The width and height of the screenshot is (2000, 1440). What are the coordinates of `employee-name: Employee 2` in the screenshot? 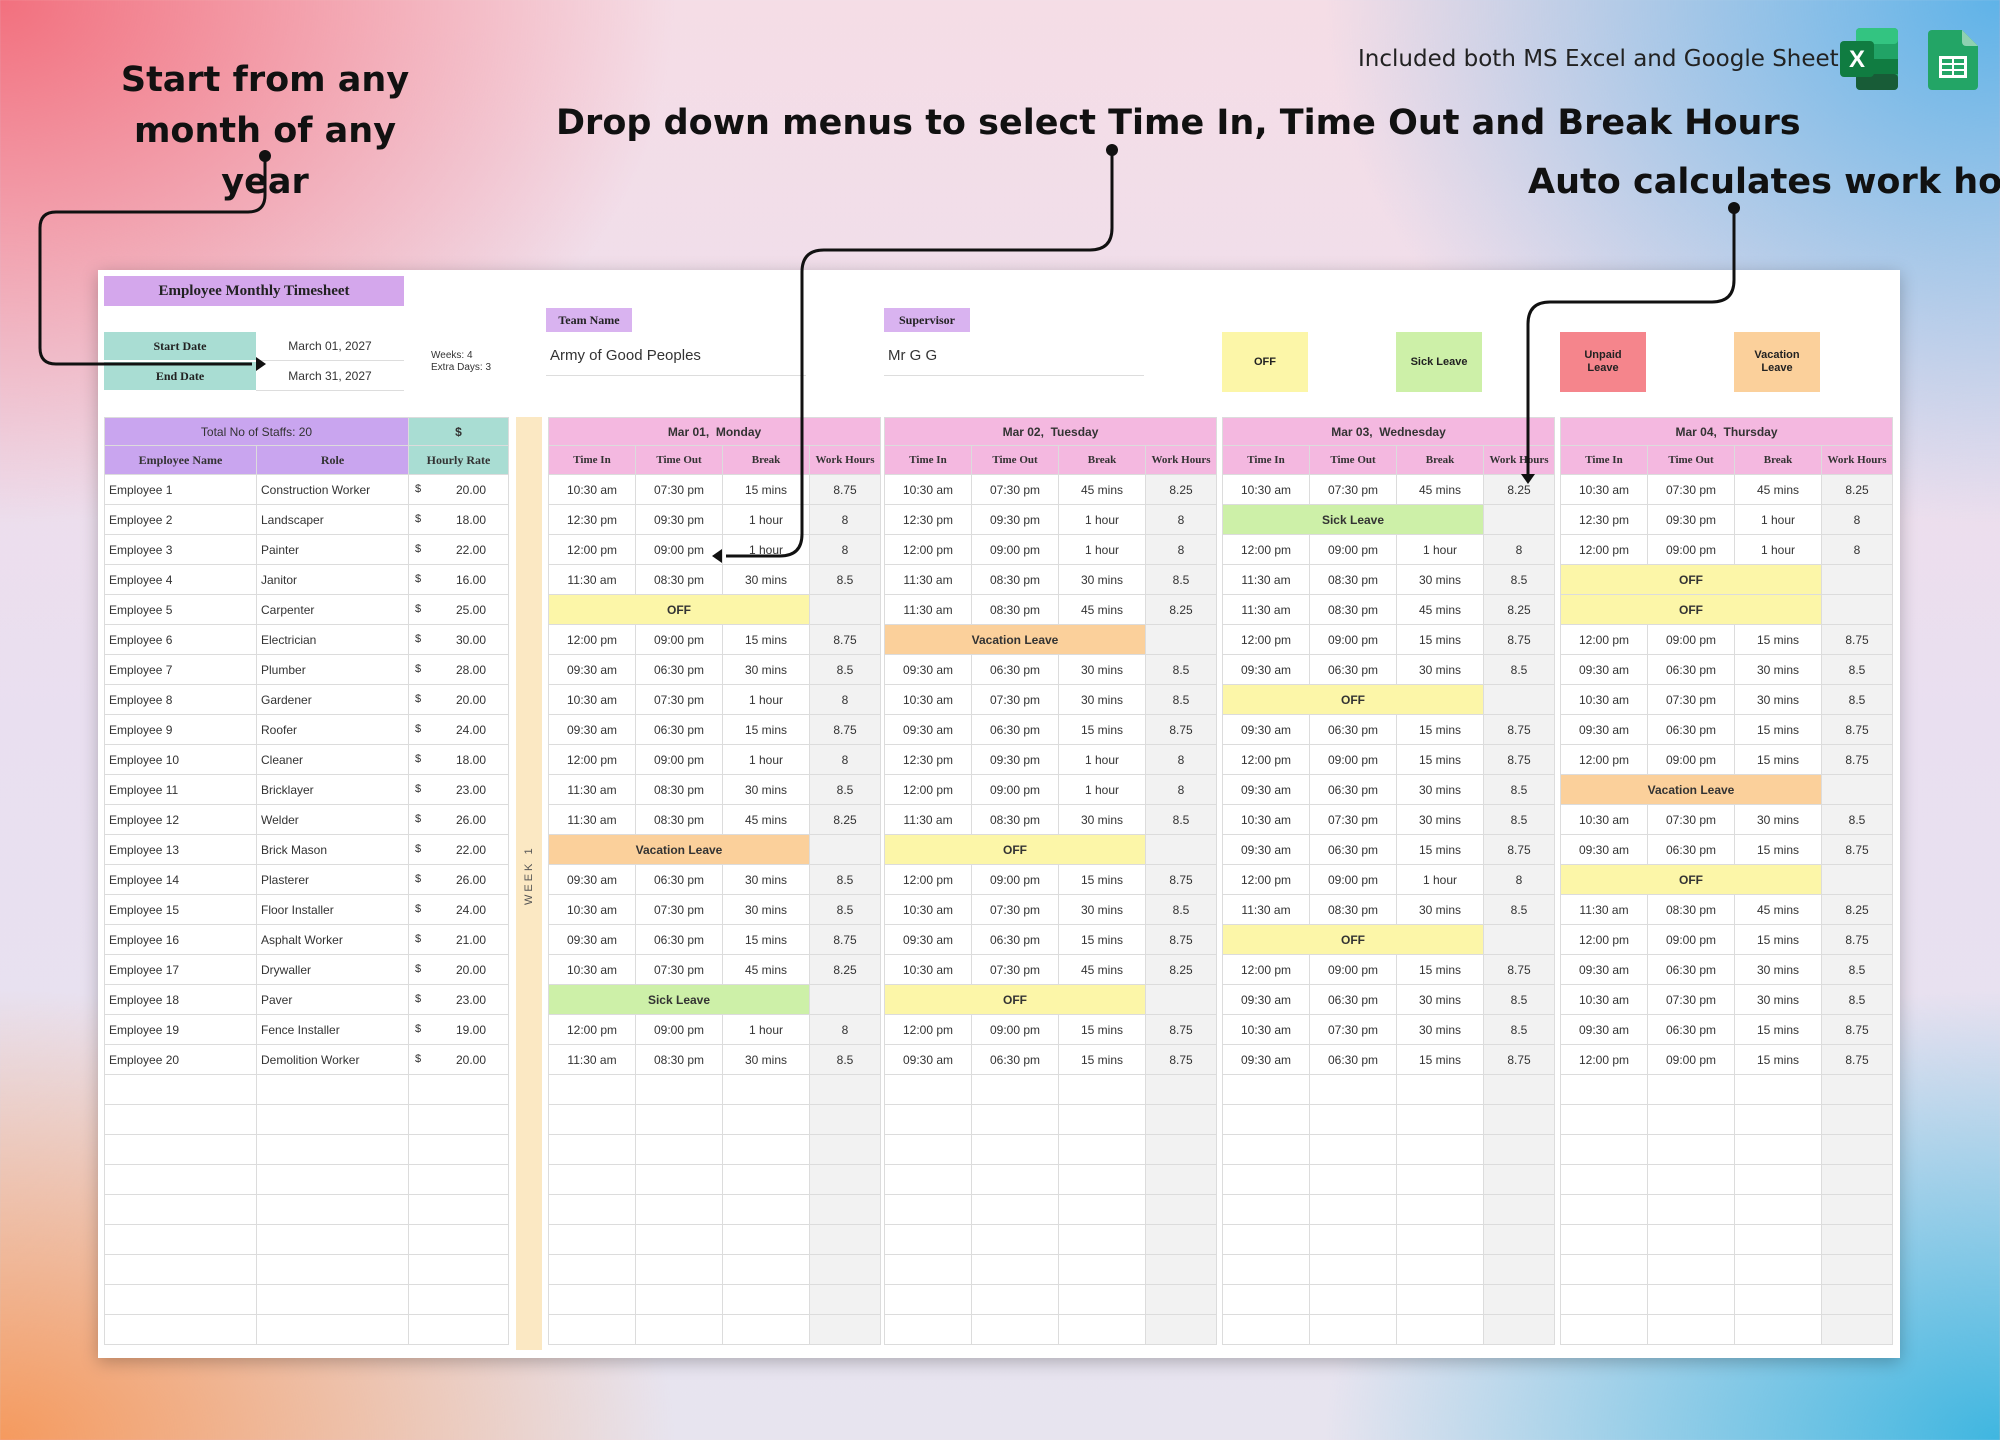 It's located at (180, 519).